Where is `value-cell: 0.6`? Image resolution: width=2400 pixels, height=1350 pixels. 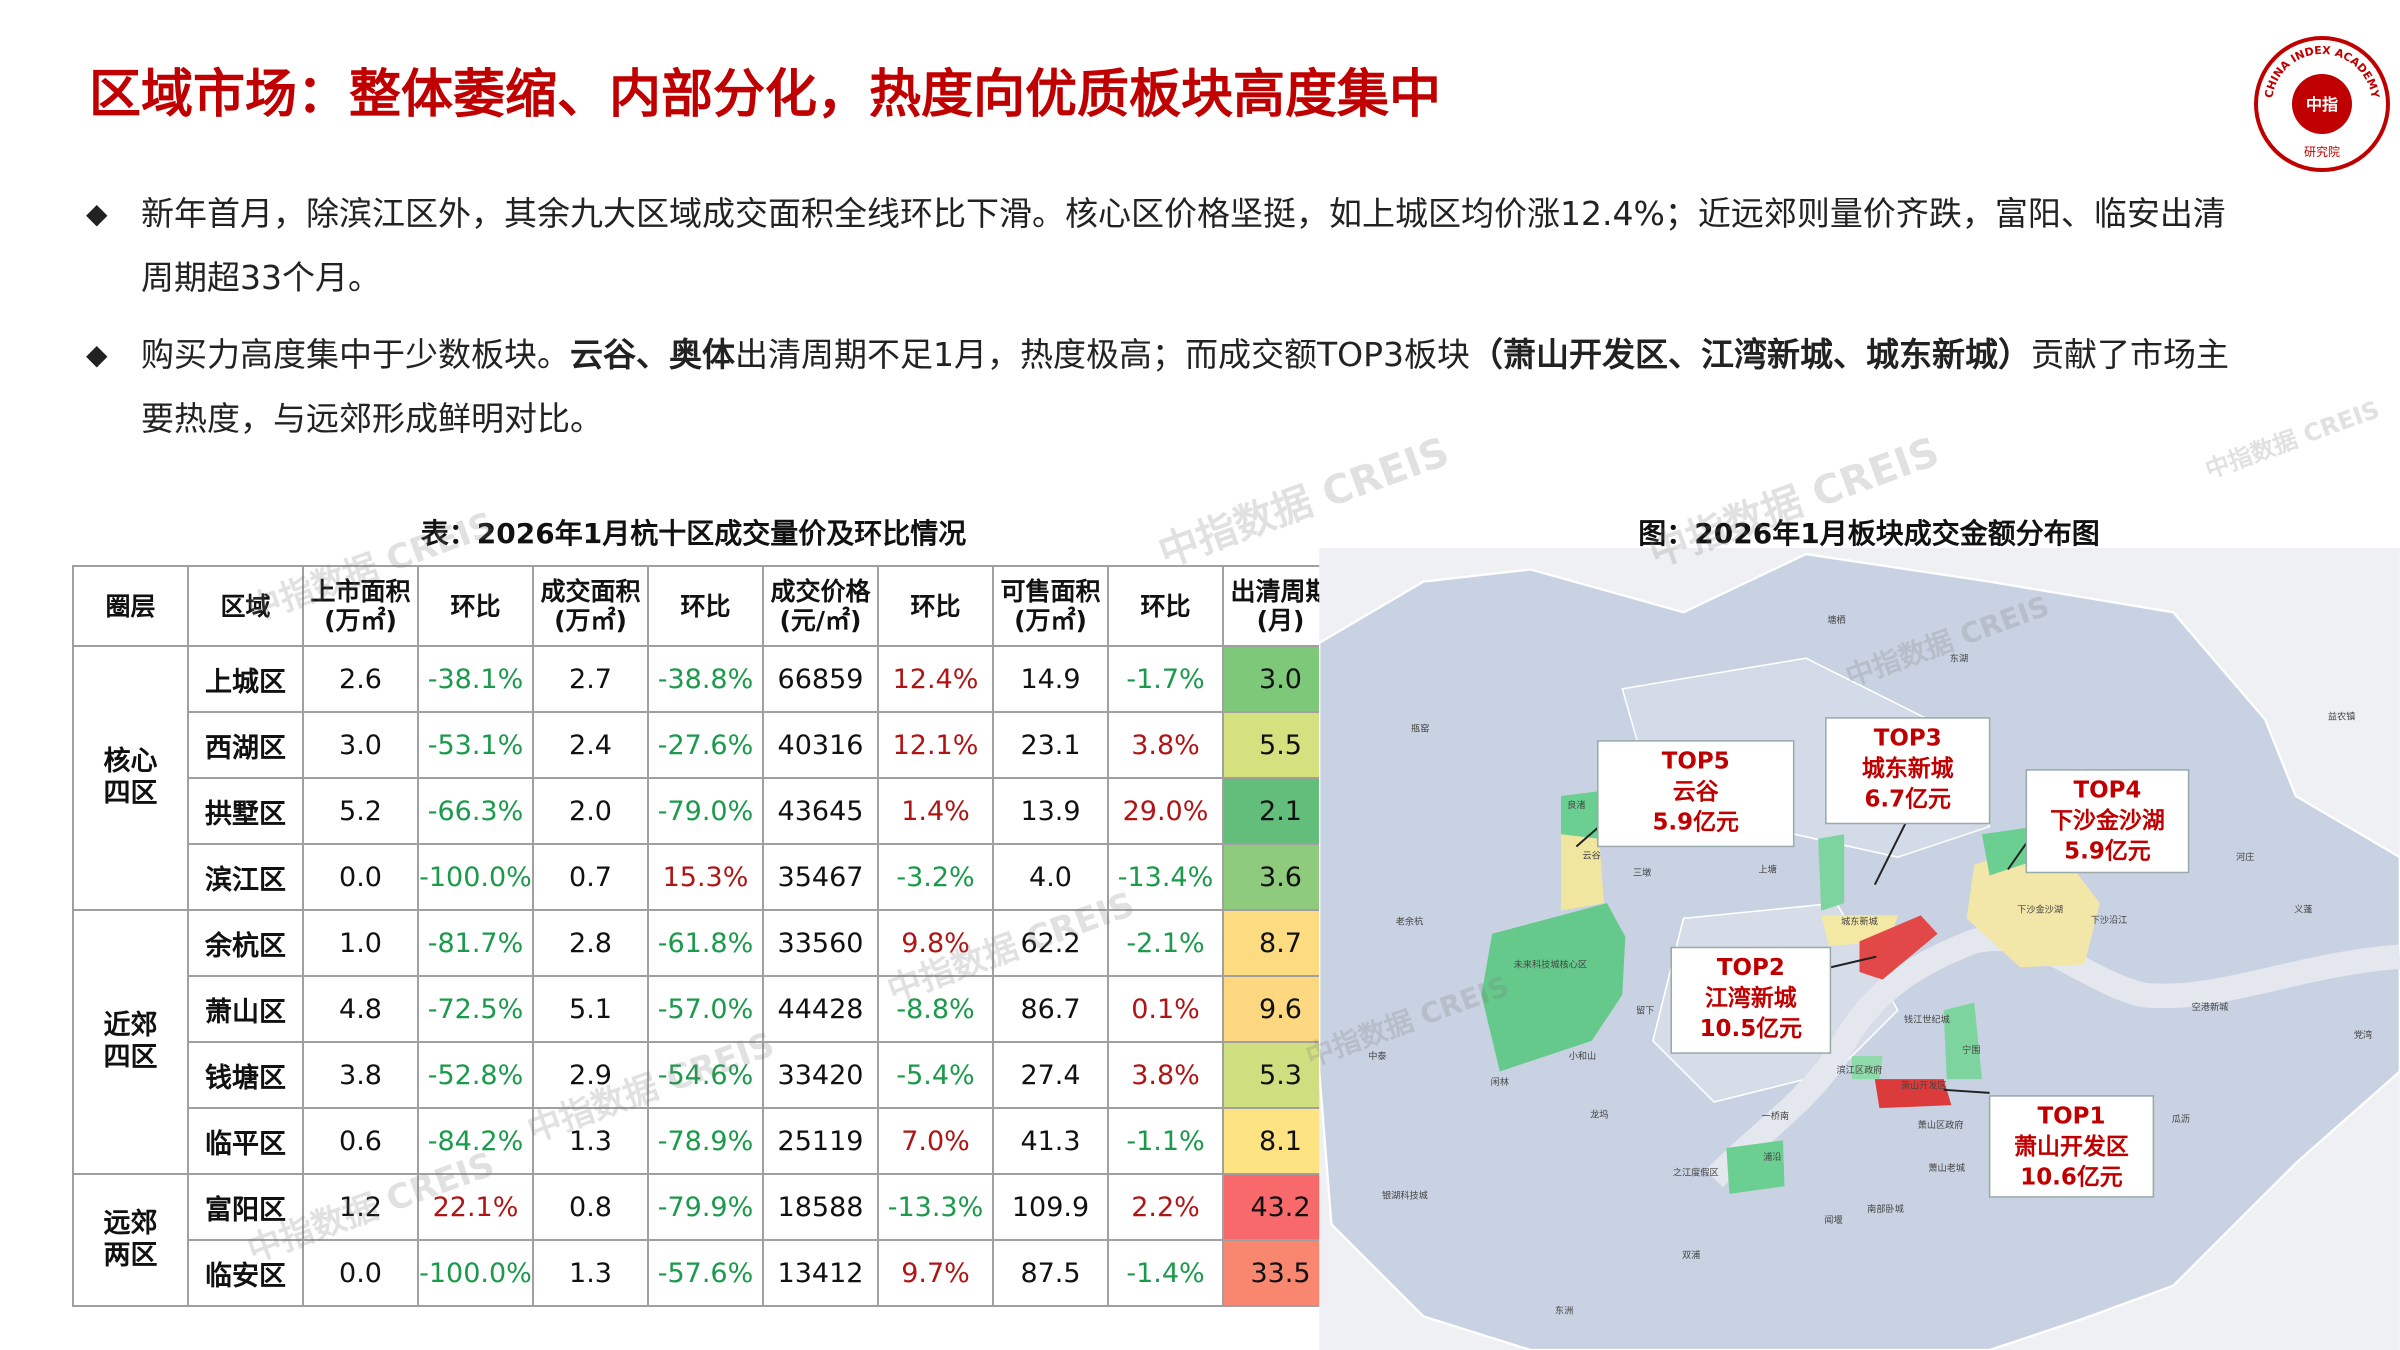
value-cell: 0.6 is located at coordinates (360, 1141).